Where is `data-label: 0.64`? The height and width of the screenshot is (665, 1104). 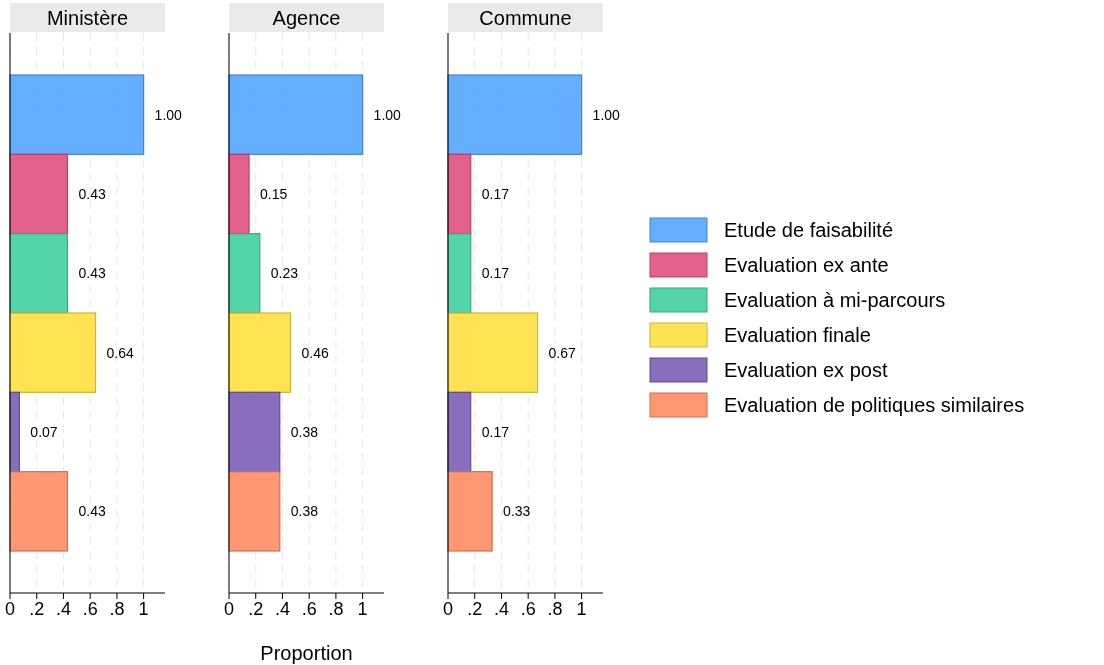 data-label: 0.64 is located at coordinates (120, 352).